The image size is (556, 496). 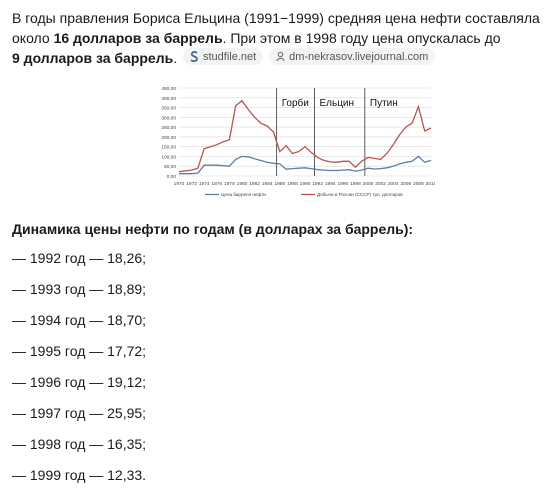 I want to click on period-label: Горби, so click(x=295, y=103).